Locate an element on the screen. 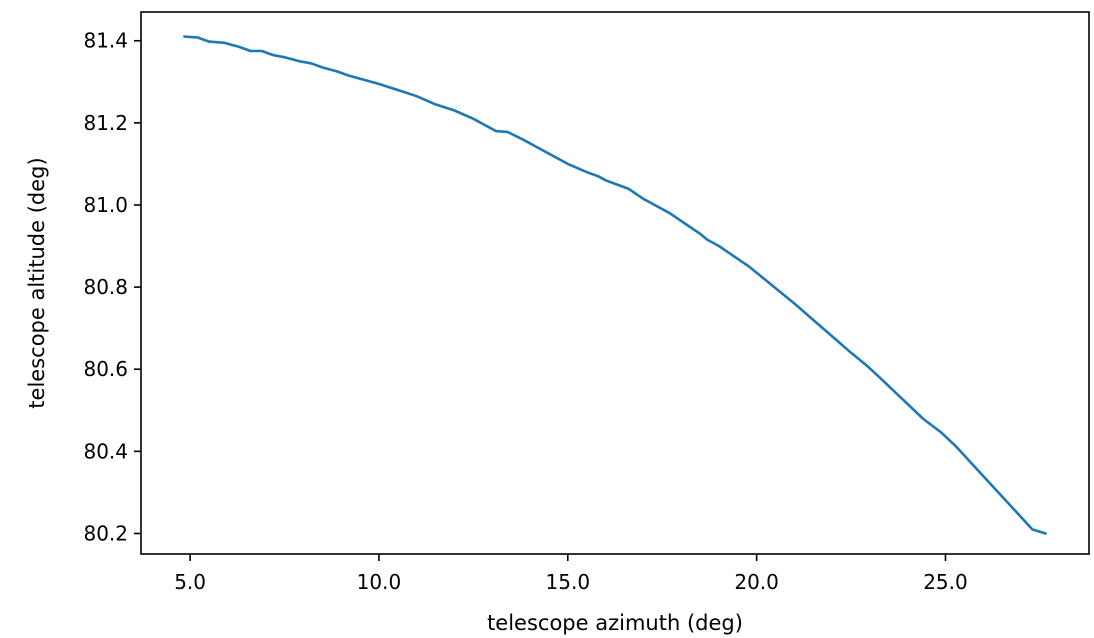  x-tick-label: 5.0 is located at coordinates (190, 582).